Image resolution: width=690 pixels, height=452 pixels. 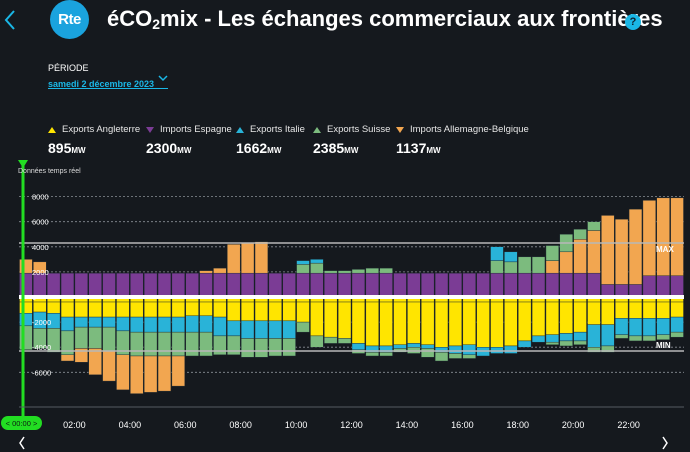 I want to click on x-tick-label: 22:00, so click(x=628, y=425).